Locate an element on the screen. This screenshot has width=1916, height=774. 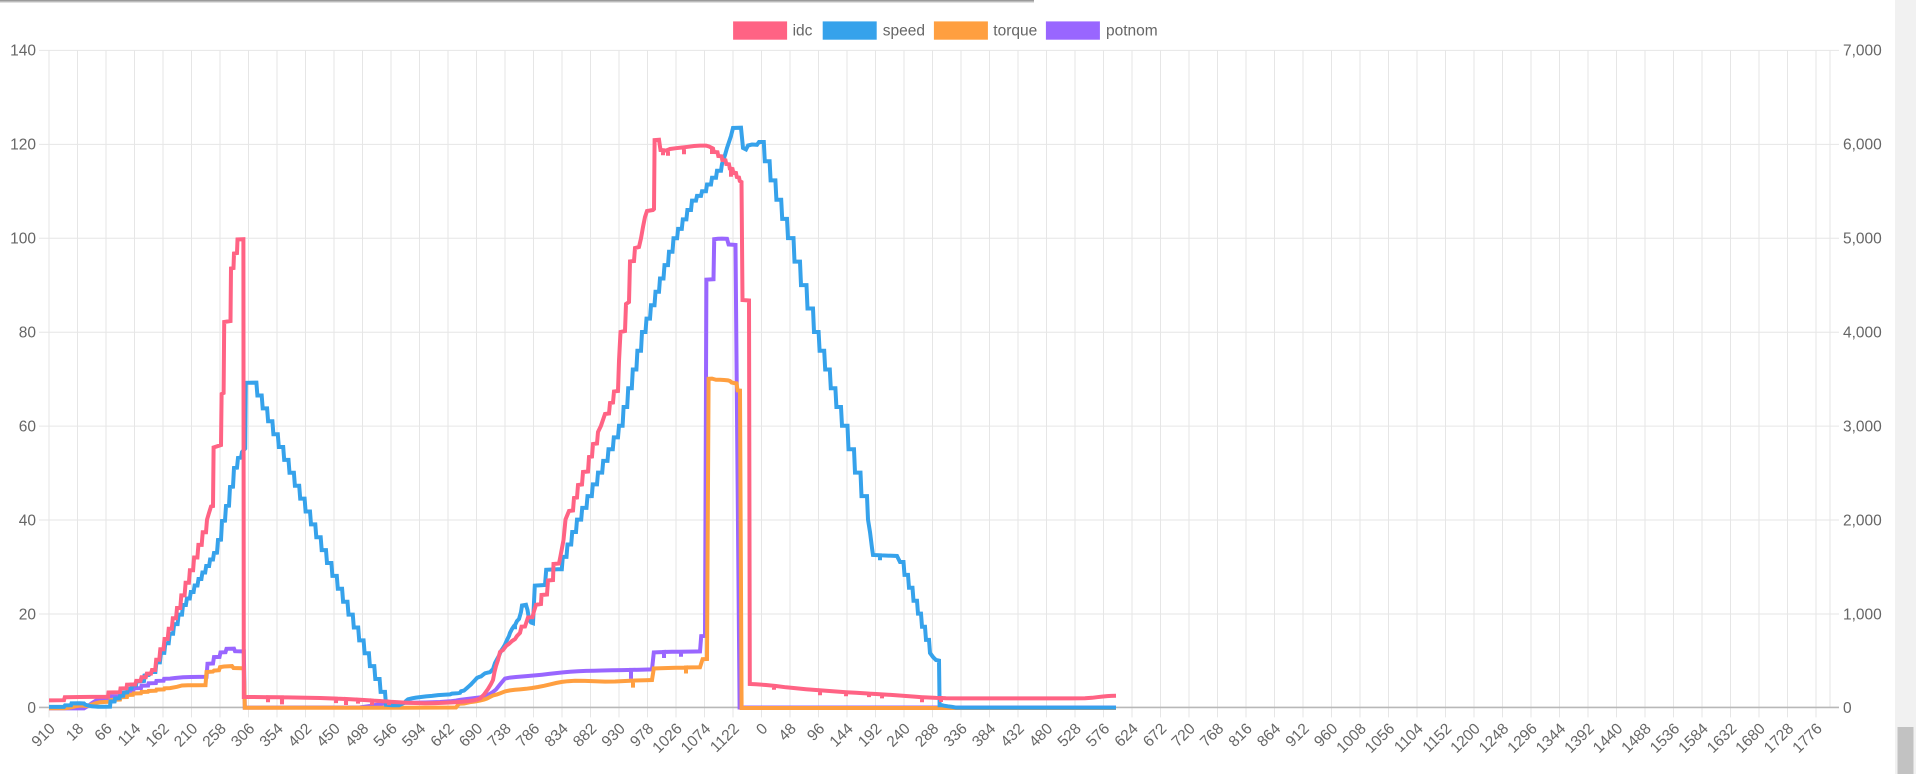
svg-text: 5,000 is located at coordinates (1862, 239).